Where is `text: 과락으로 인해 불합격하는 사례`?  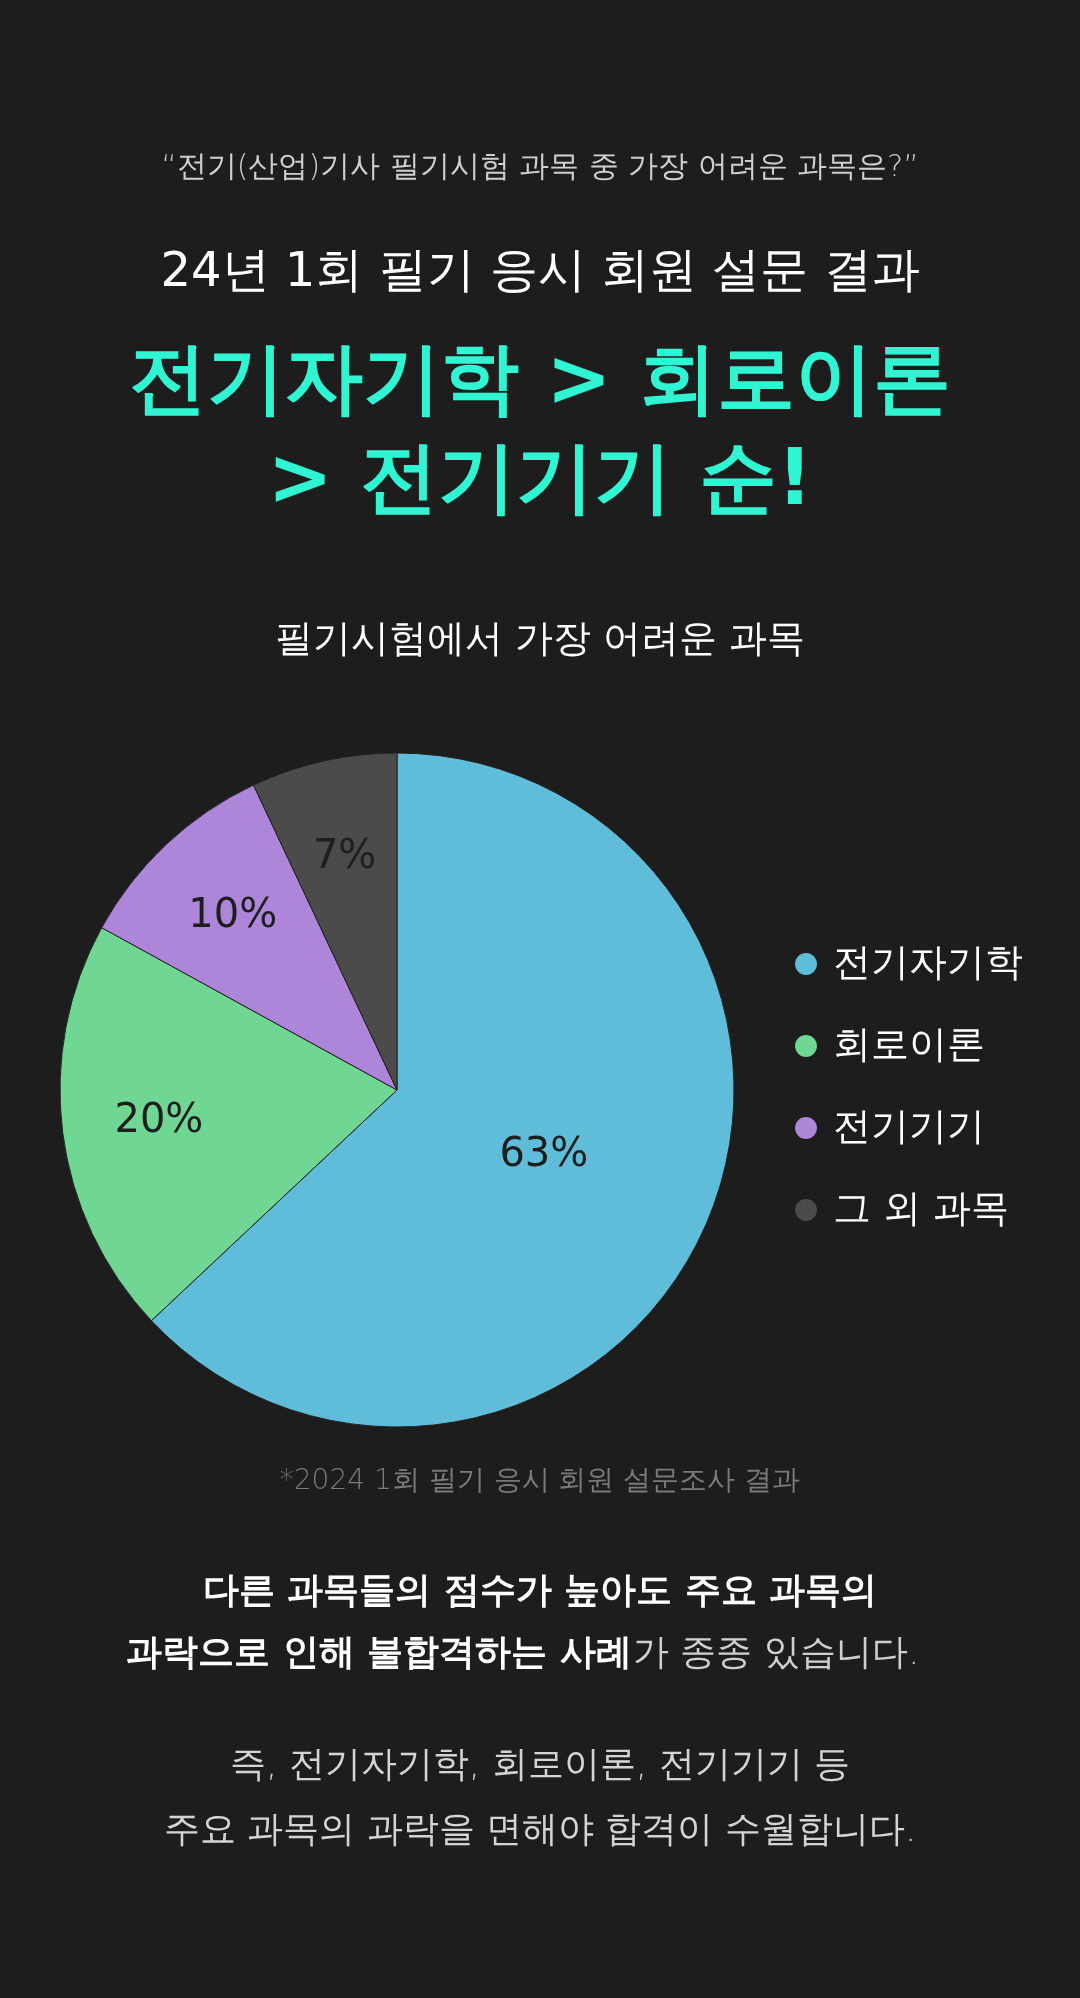 text: 과락으로 인해 불합격하는 사례 is located at coordinates (379, 1651).